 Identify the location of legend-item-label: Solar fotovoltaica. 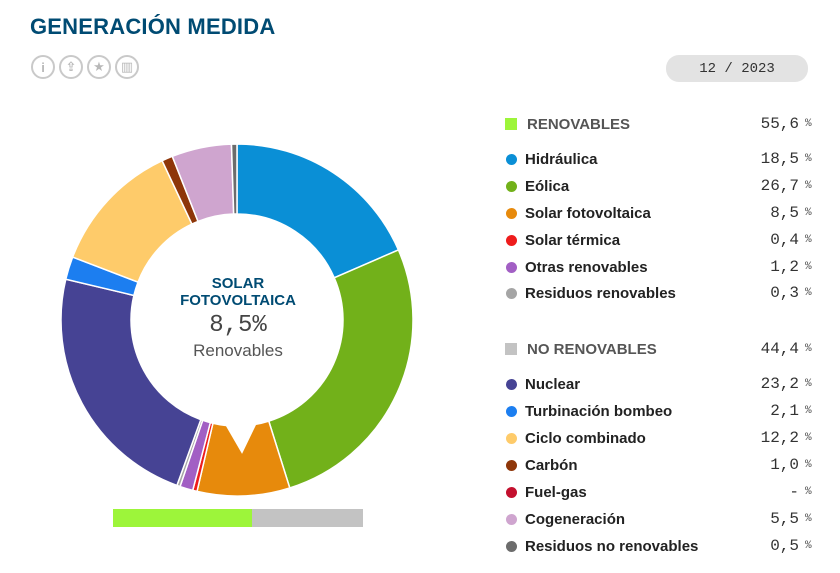
(588, 213).